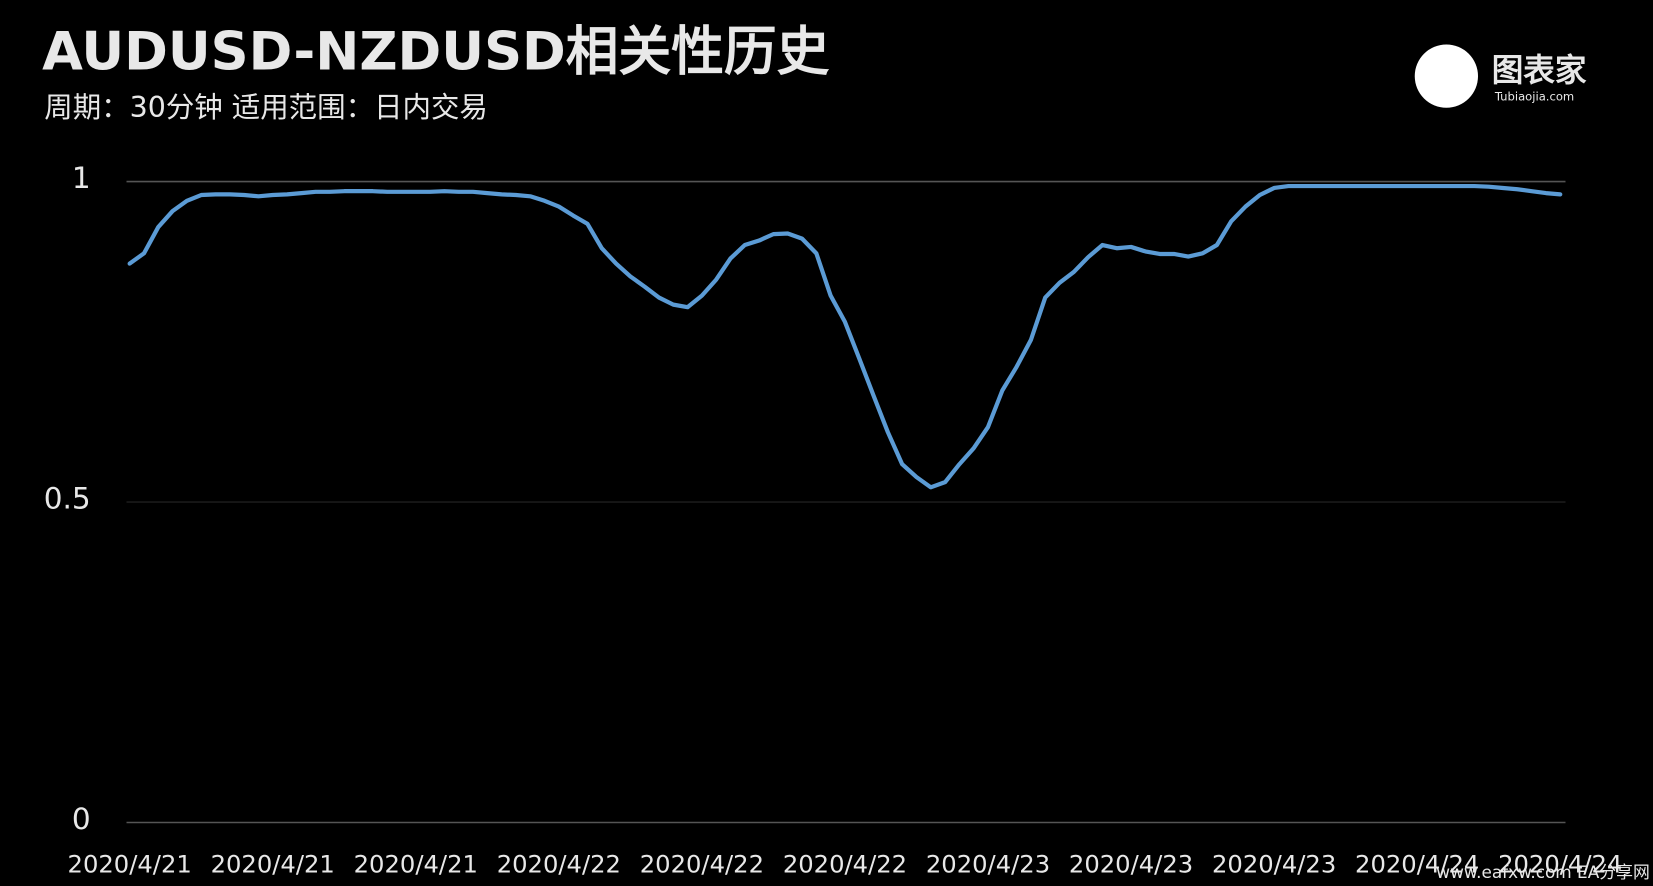  I want to click on watermark: www.eafxw.com EA分享网, so click(1543, 872).